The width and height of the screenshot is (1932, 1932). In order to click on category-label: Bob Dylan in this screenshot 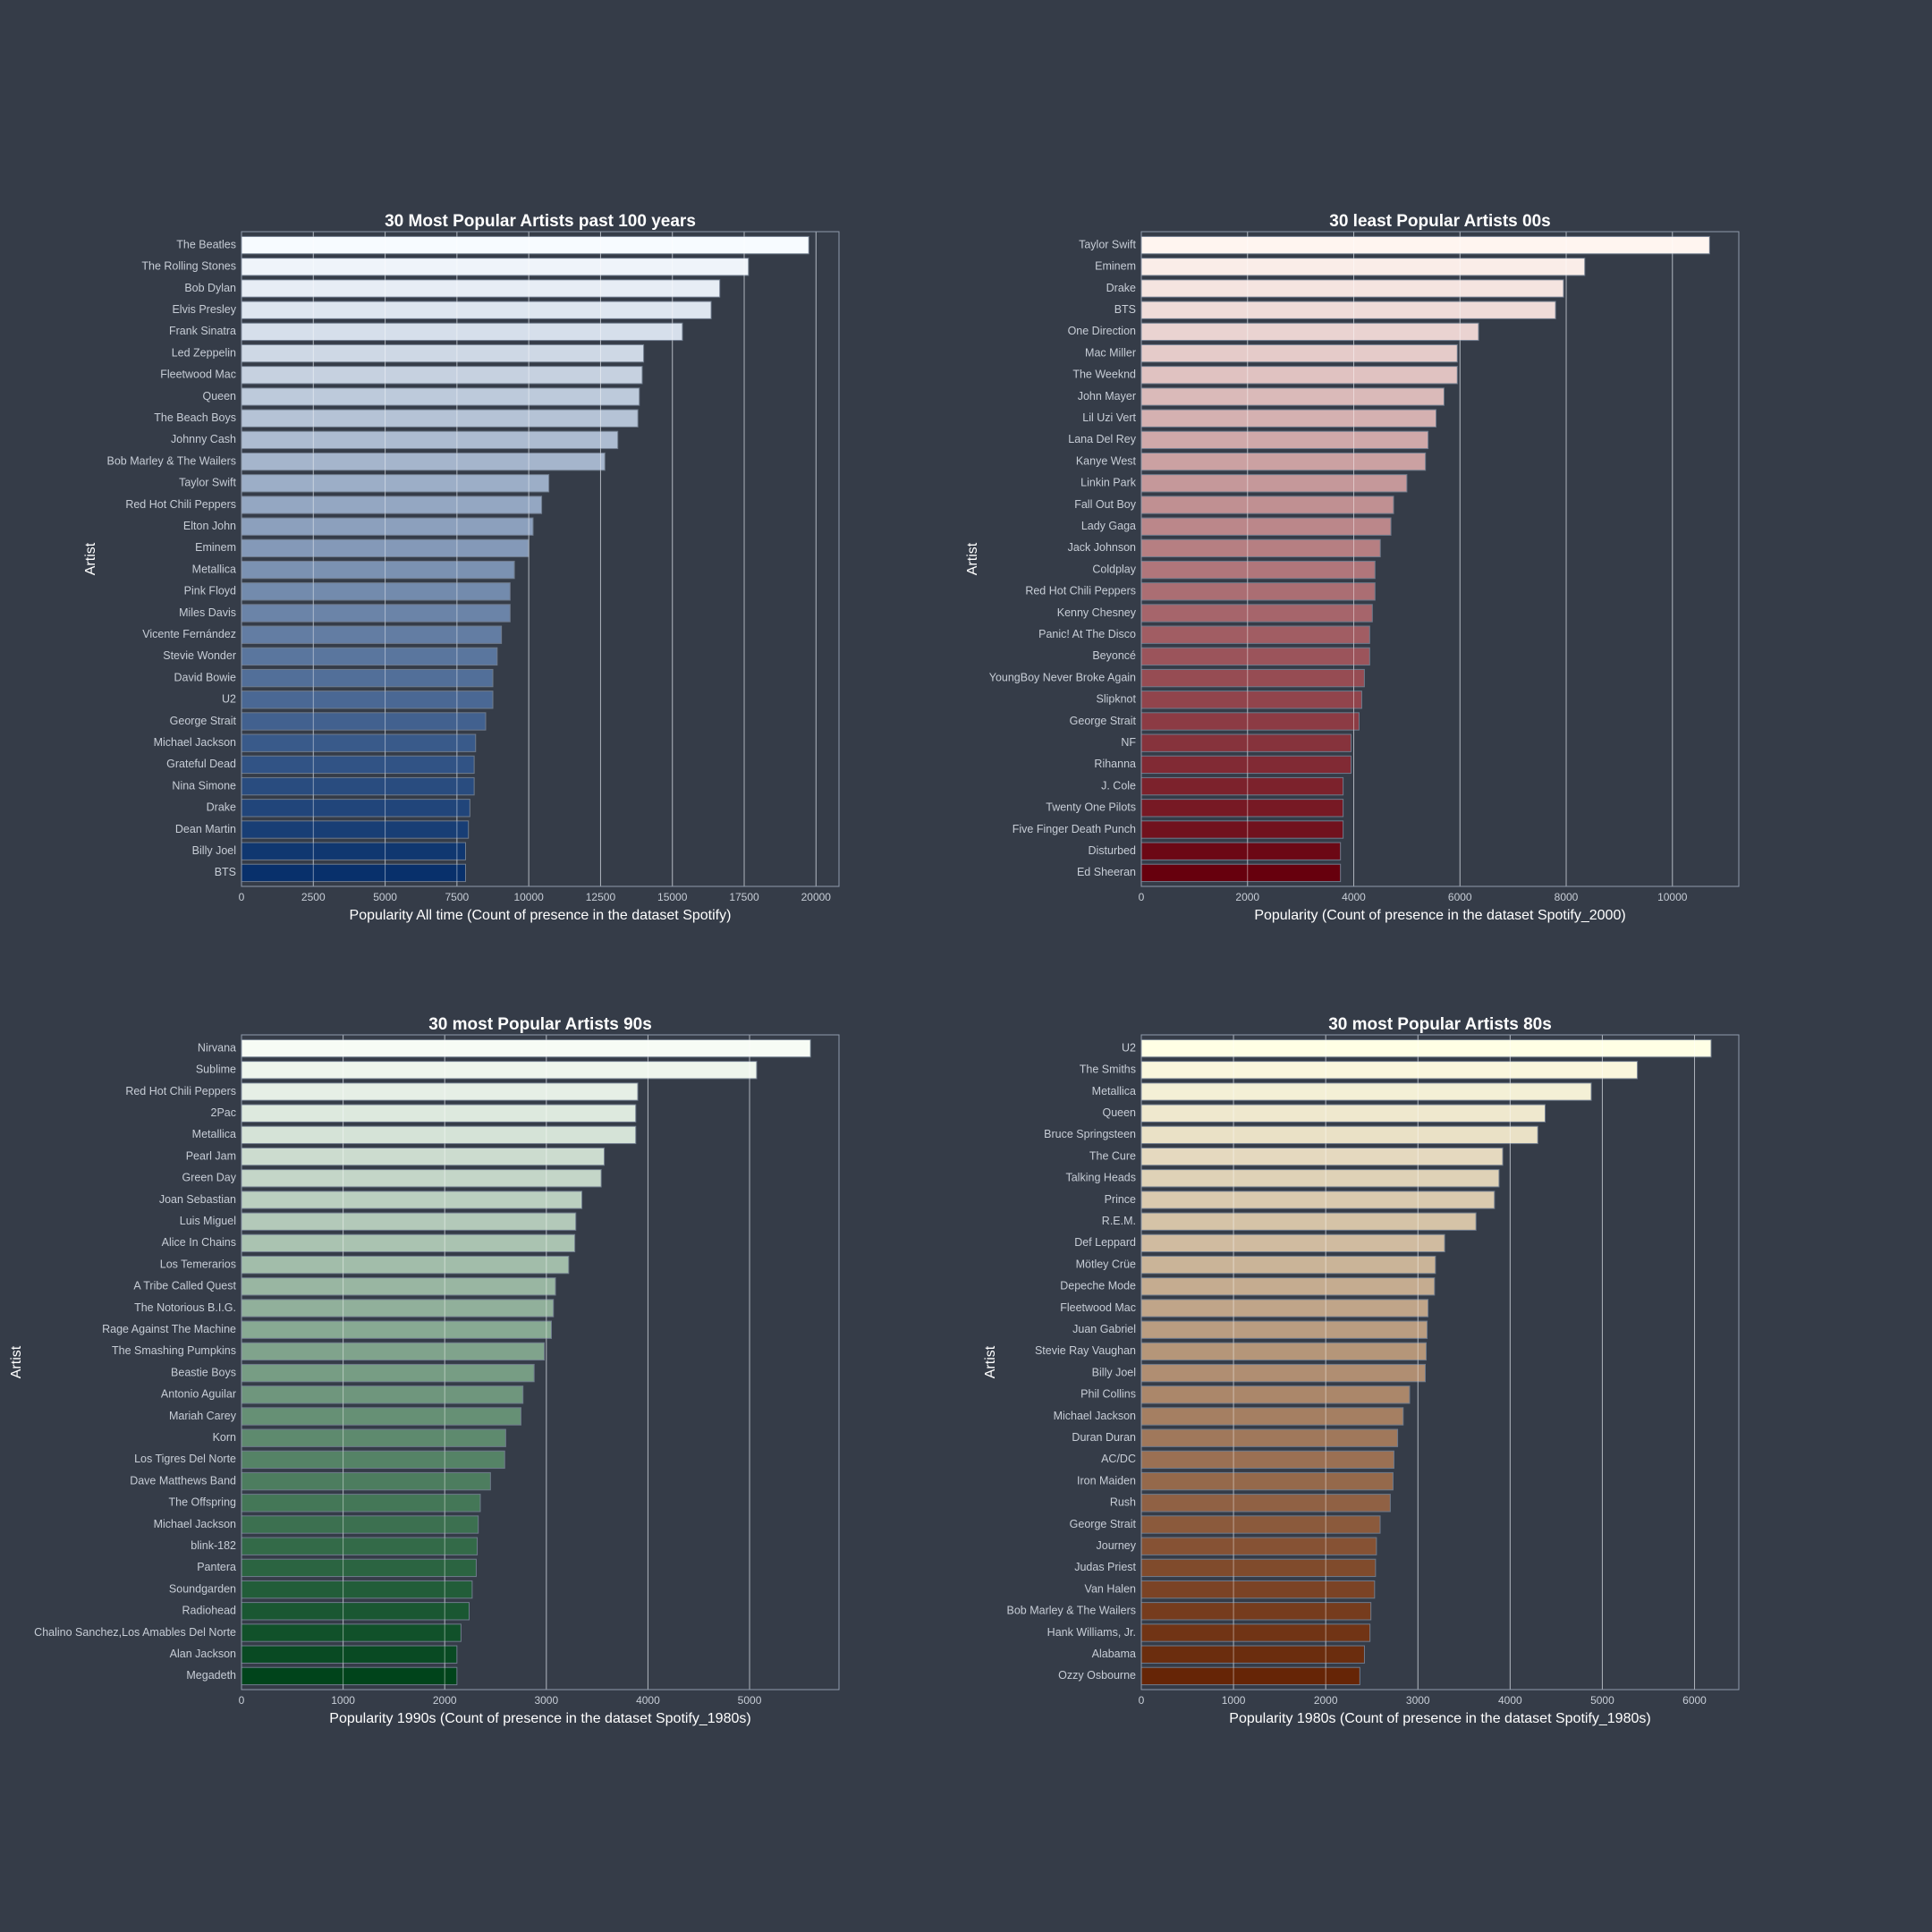, I will do `click(210, 288)`.